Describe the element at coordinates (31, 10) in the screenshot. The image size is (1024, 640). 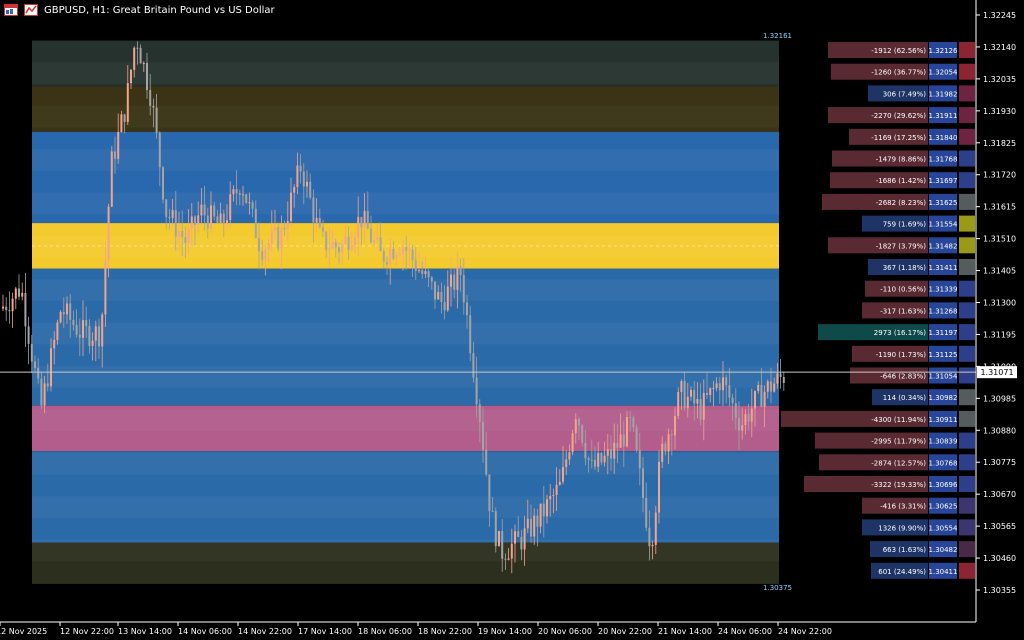
I see `chart-mode-icon` at that location.